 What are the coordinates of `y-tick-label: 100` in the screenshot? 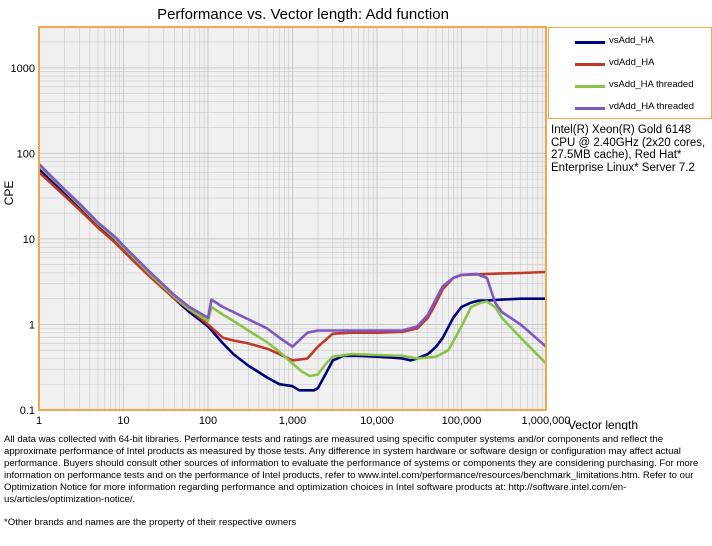 It's located at (26, 154).